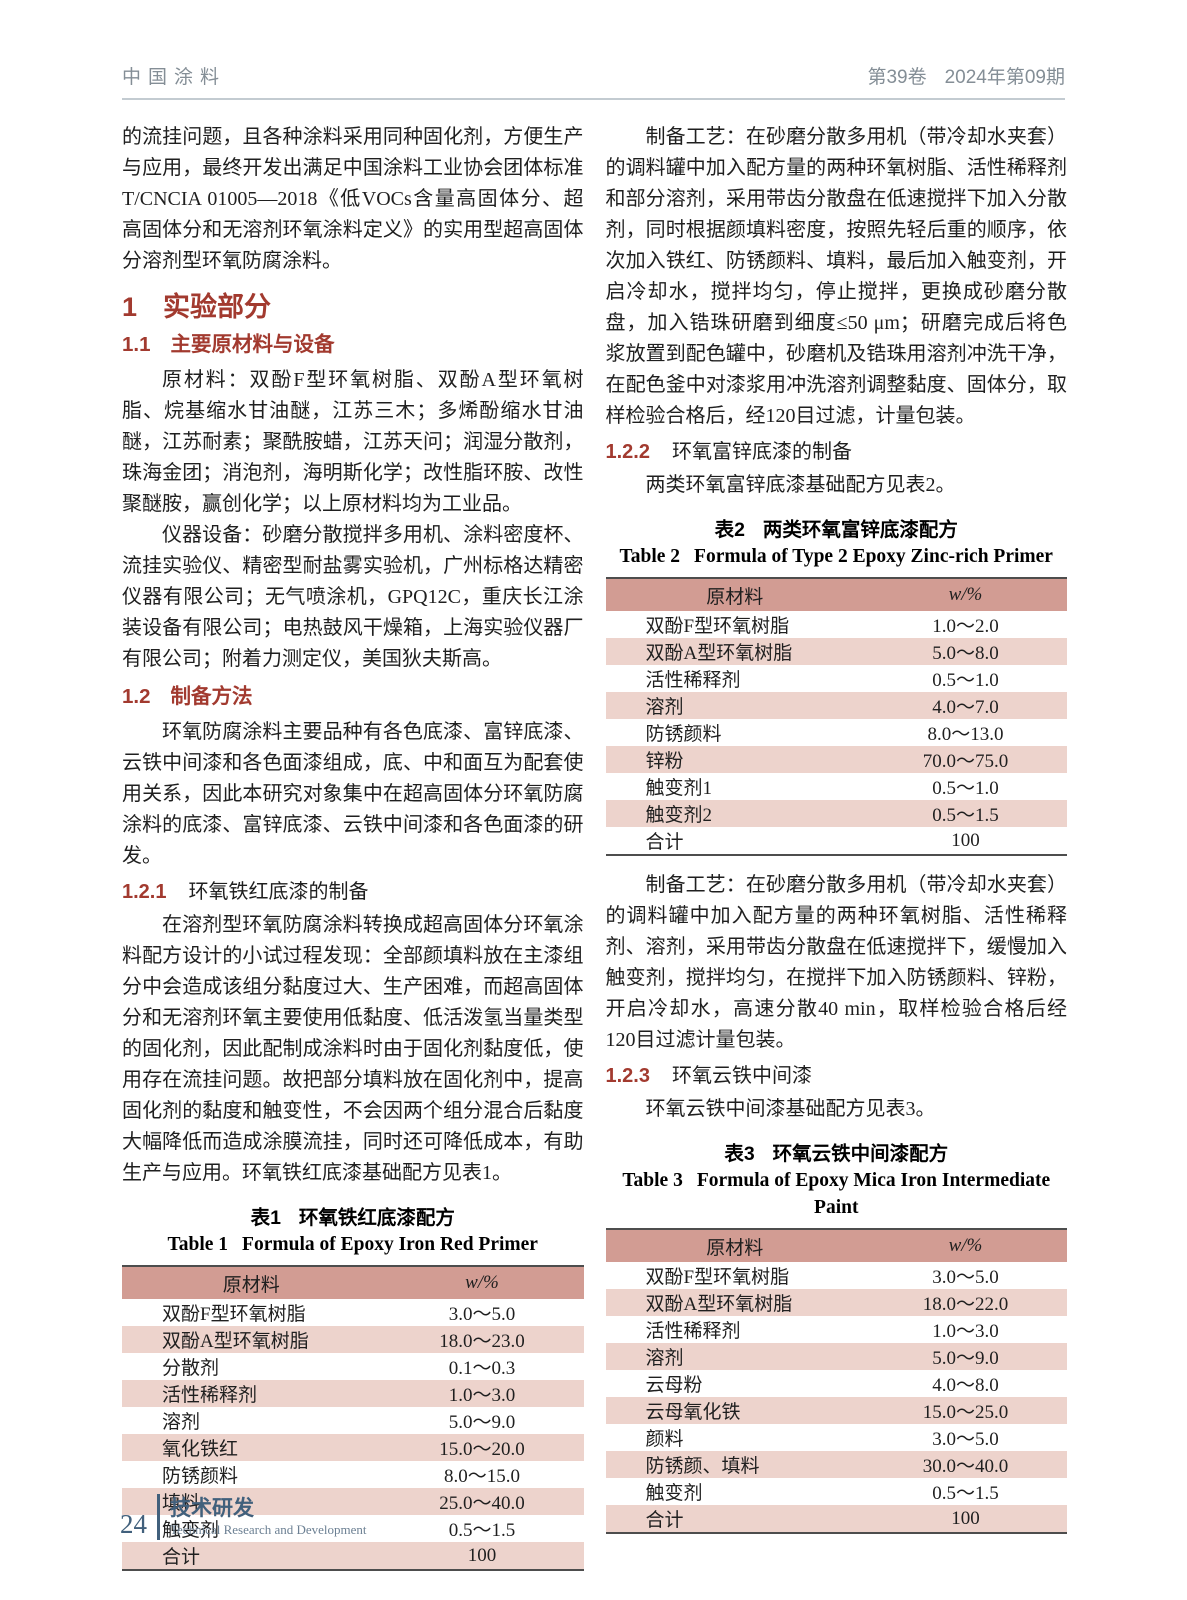 The image size is (1187, 1600). Describe the element at coordinates (837, 1383) in the screenshot. I see `table-row: 云母粉 4.0～8.0` at that location.